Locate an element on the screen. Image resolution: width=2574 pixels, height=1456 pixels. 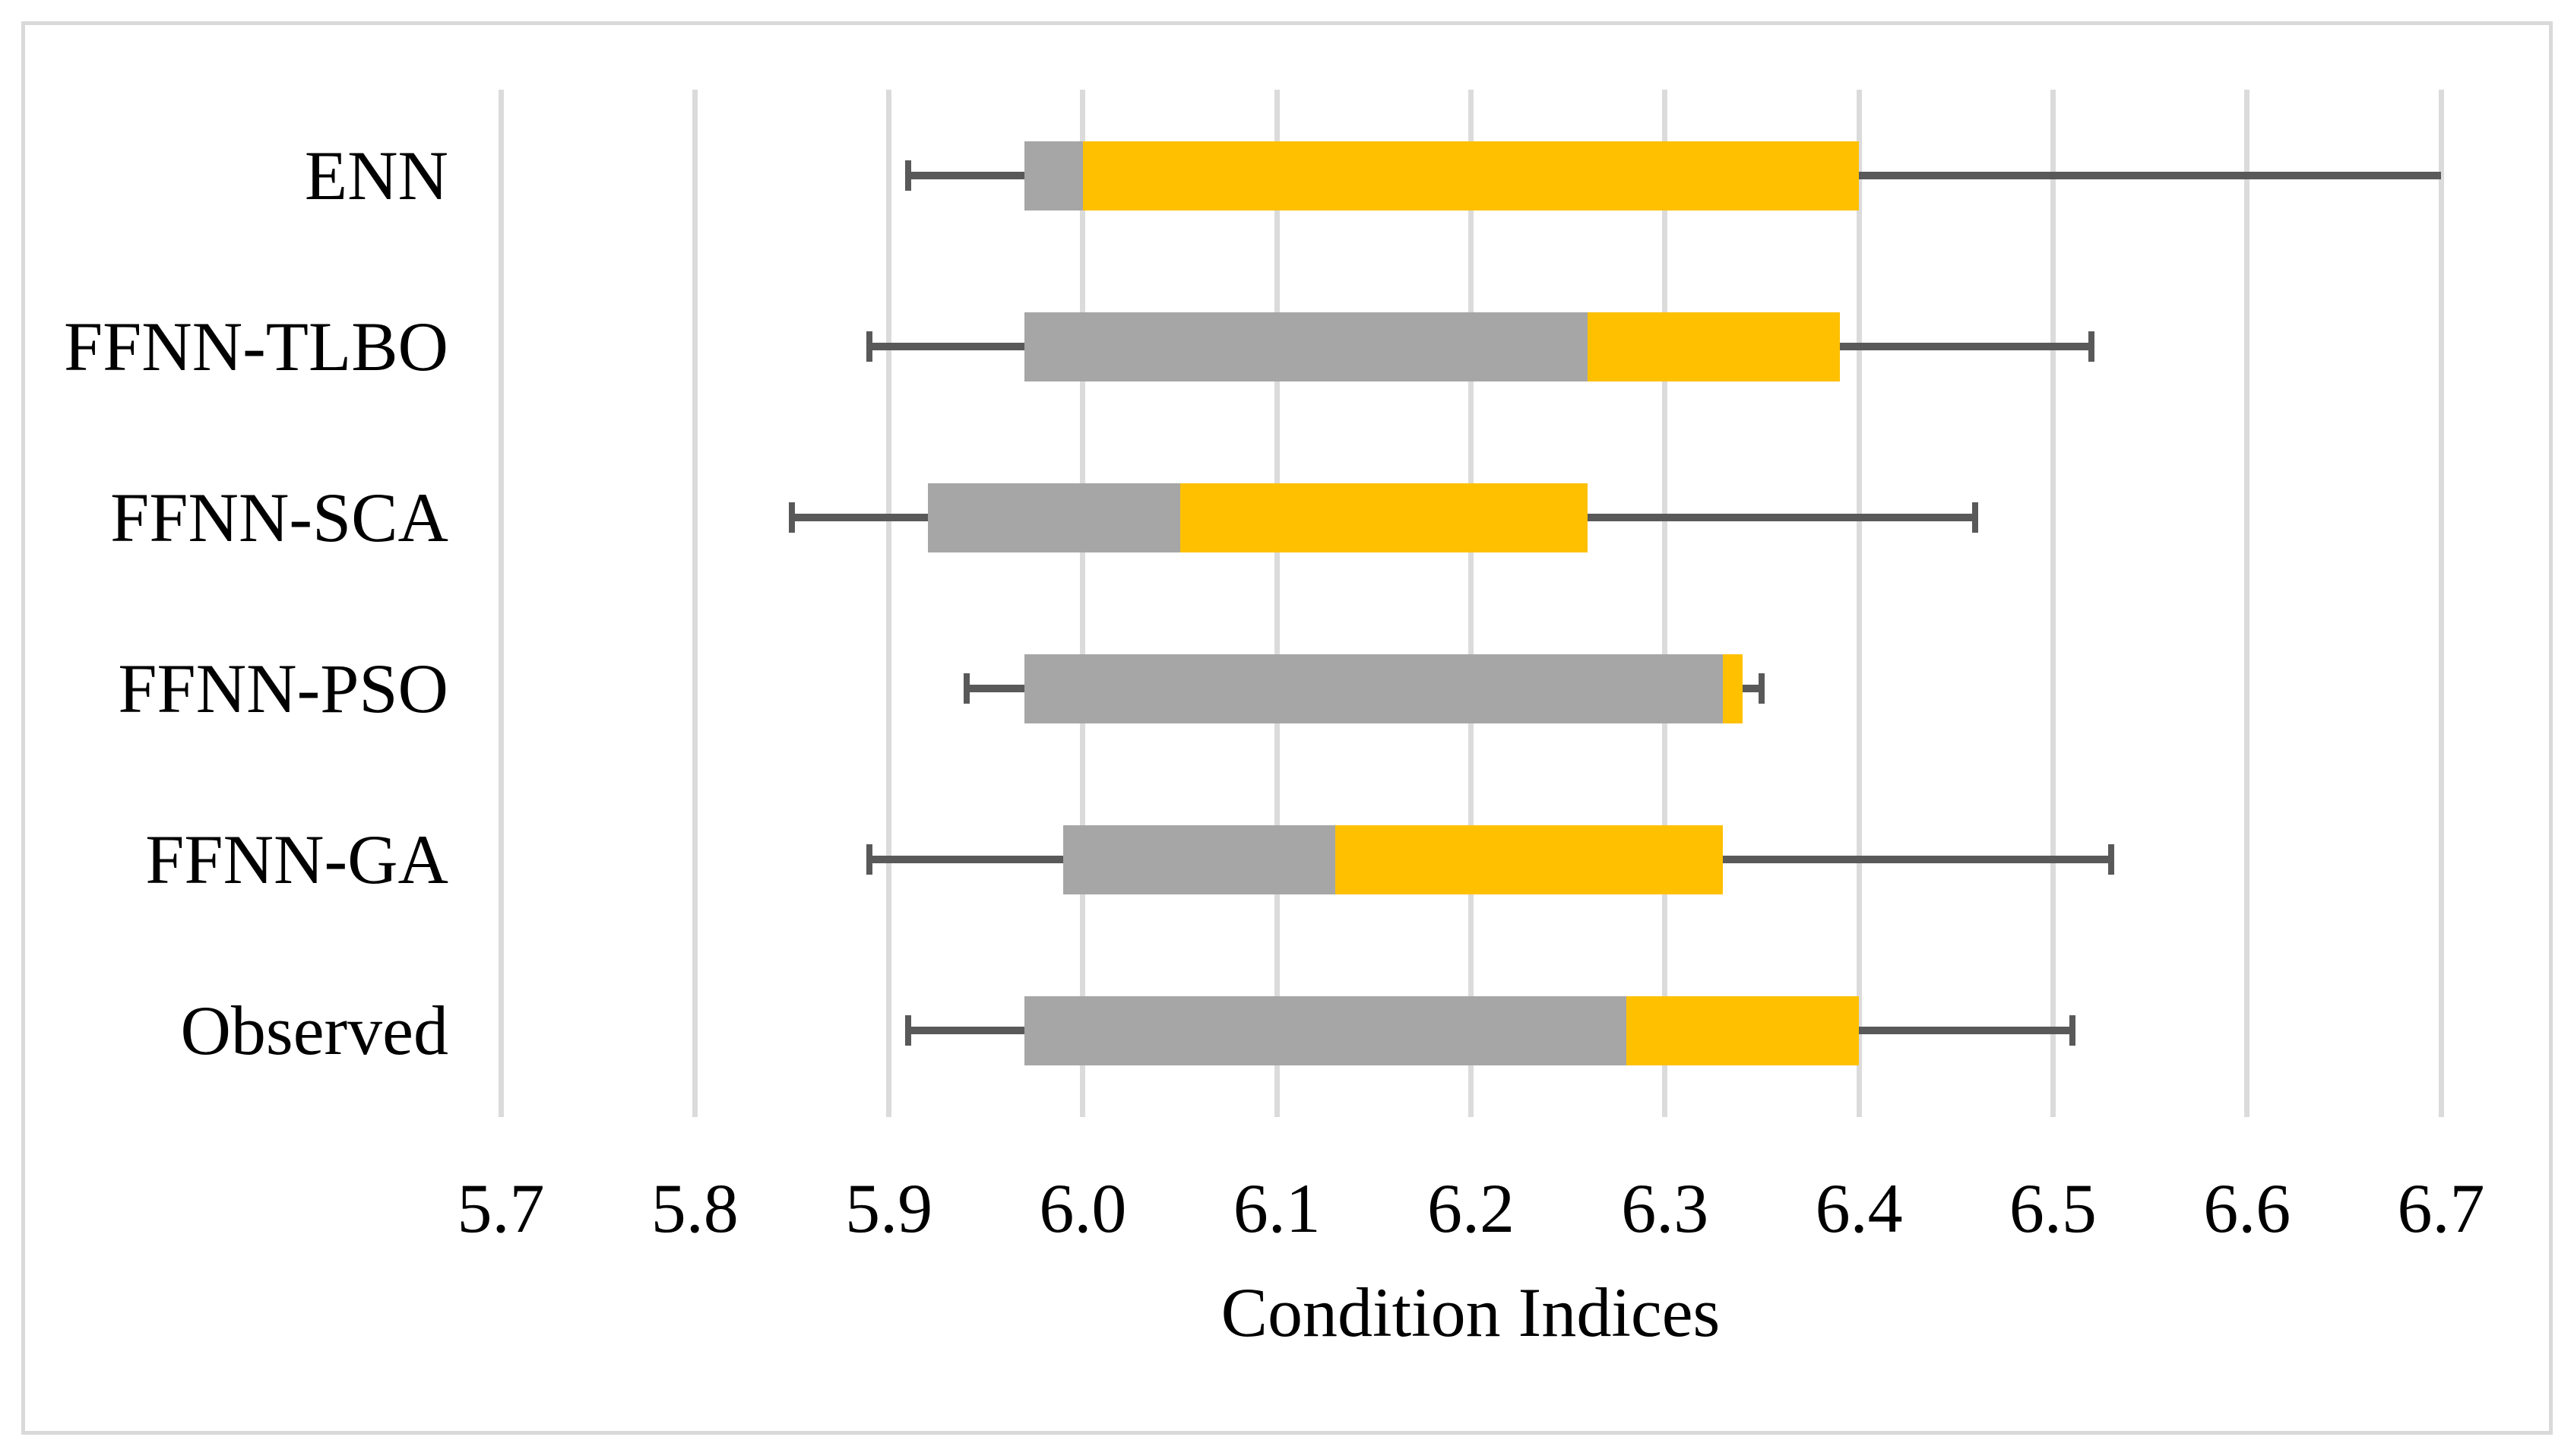
x-tick-label: 6.0 is located at coordinates (1083, 1209).